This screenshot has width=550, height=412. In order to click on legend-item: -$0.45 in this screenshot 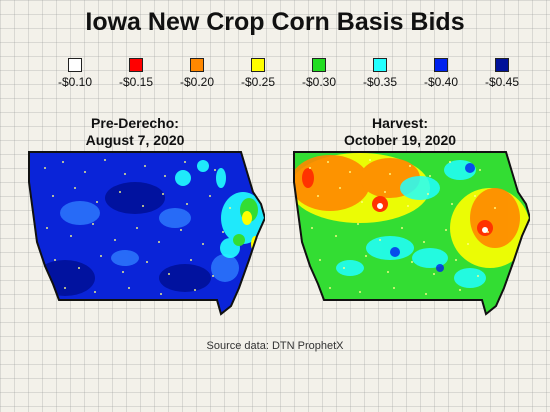, I will do `click(502, 73)`.